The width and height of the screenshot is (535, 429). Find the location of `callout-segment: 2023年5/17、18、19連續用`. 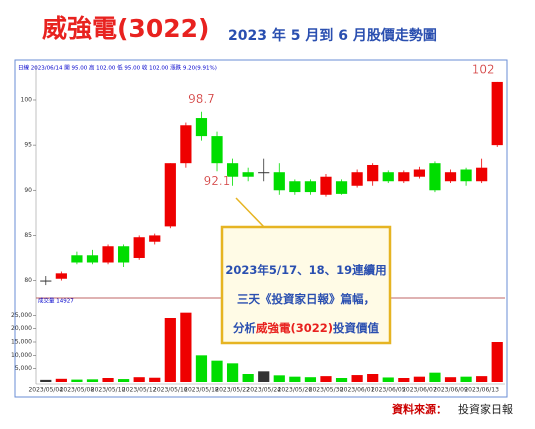

callout-segment: 2023年5/17、18、19連續用 is located at coordinates (305, 270).